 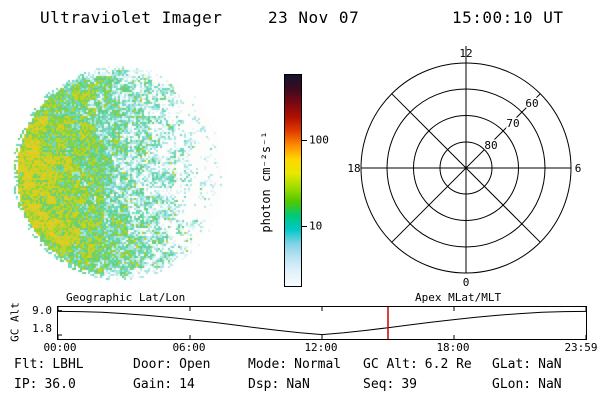 I want to click on status-ip-value: 36.0, so click(x=60, y=384).